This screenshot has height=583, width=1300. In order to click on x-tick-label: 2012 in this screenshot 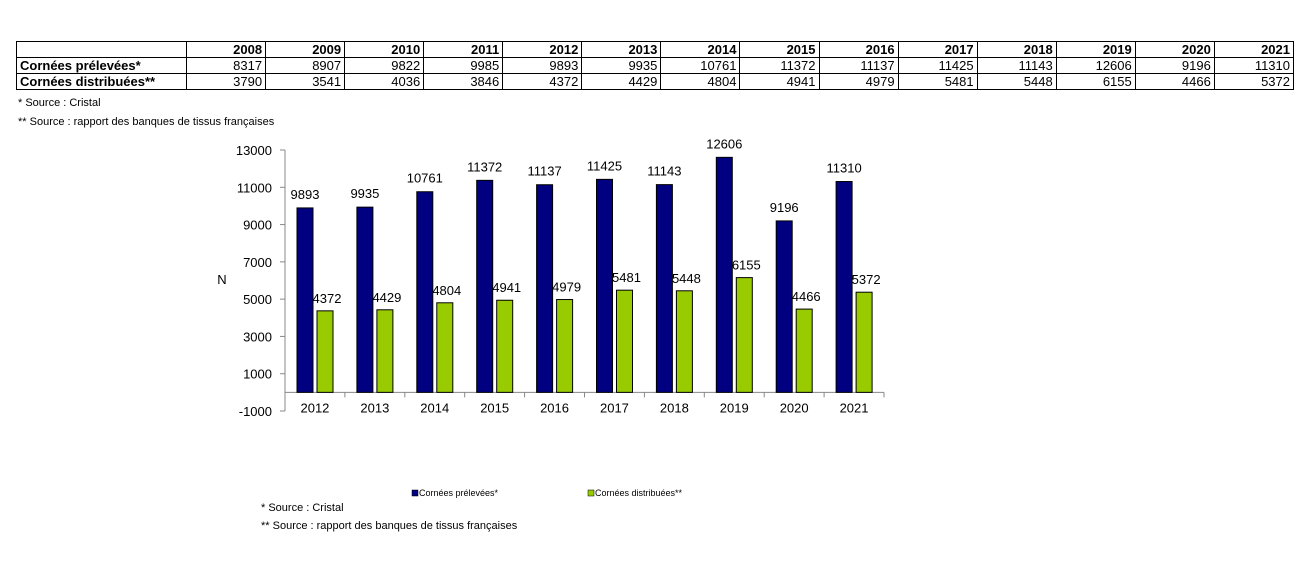, I will do `click(314, 407)`.